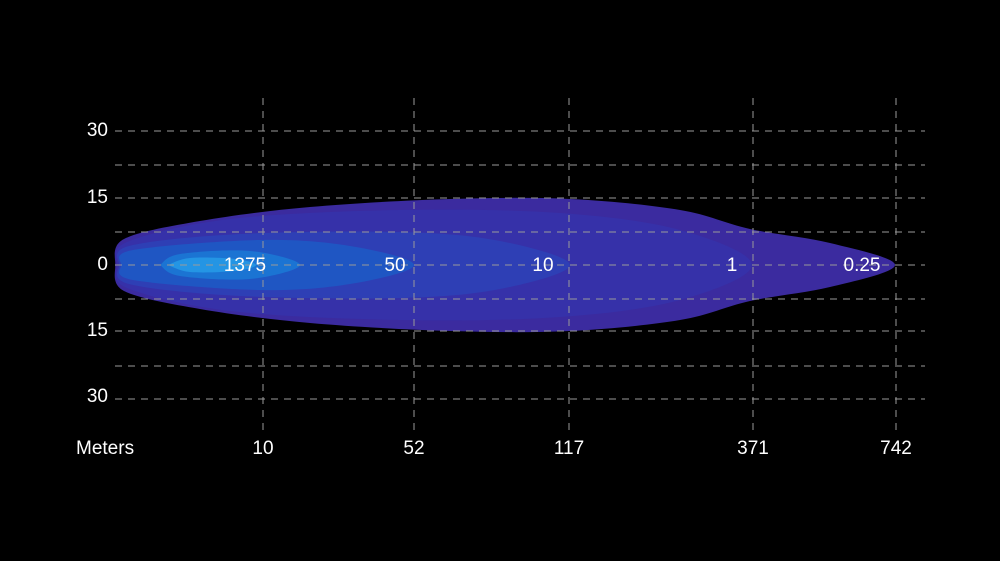 Image resolution: width=1000 pixels, height=561 pixels. Describe the element at coordinates (862, 265) in the screenshot. I see `contour-label: 0.25` at that location.